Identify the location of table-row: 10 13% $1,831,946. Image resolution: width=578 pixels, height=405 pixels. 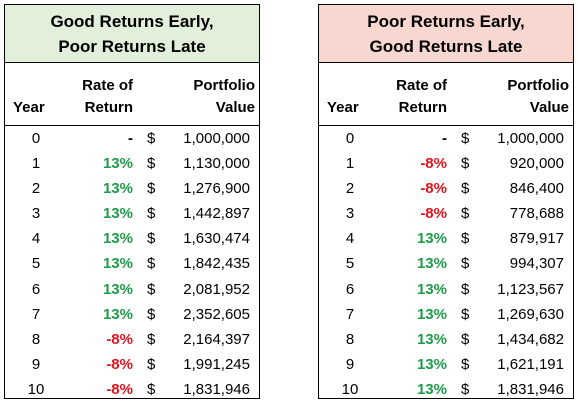
(446, 389).